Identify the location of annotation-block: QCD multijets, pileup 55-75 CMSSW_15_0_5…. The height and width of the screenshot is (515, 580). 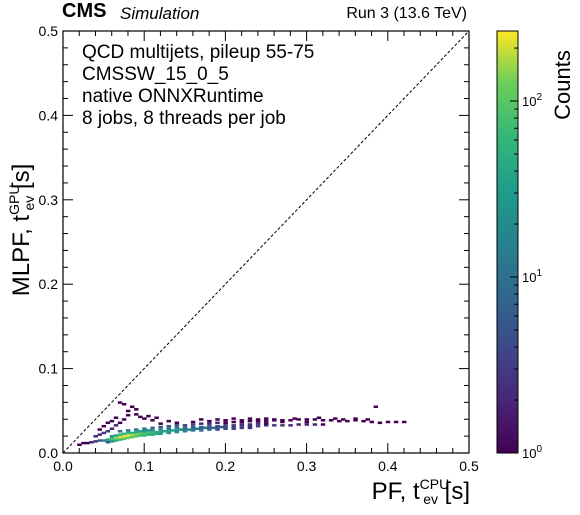
(198, 86).